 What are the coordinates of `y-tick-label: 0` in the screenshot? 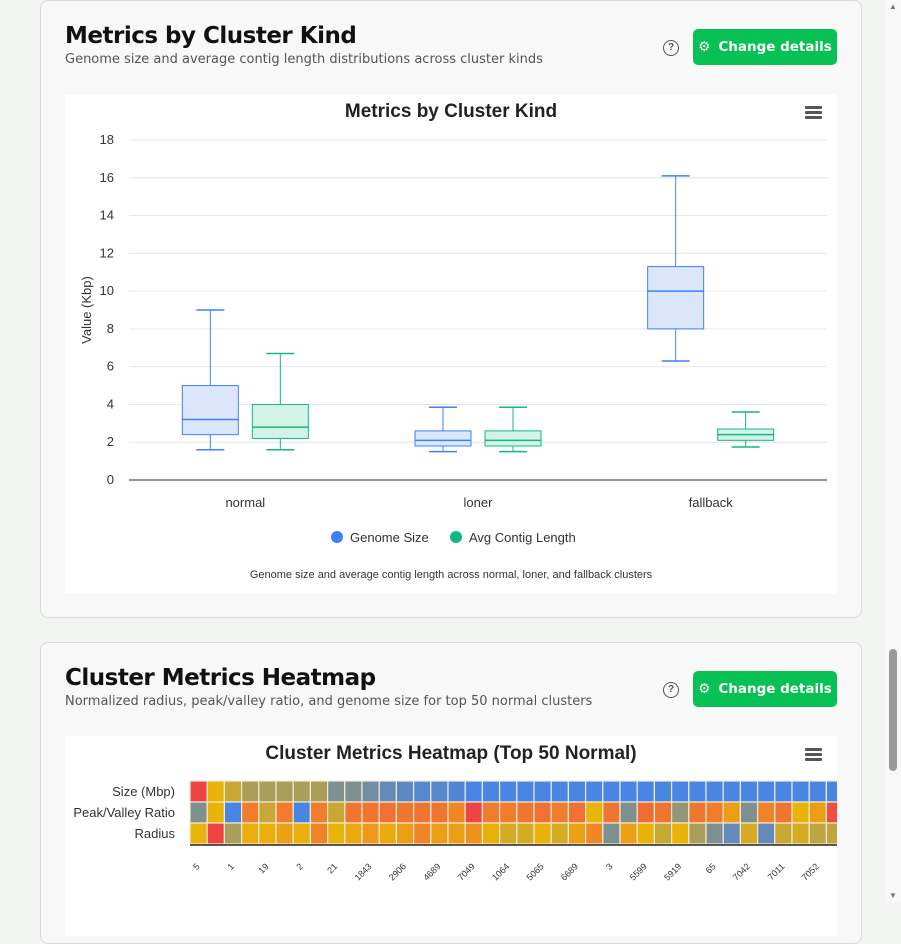 It's located at (110, 479).